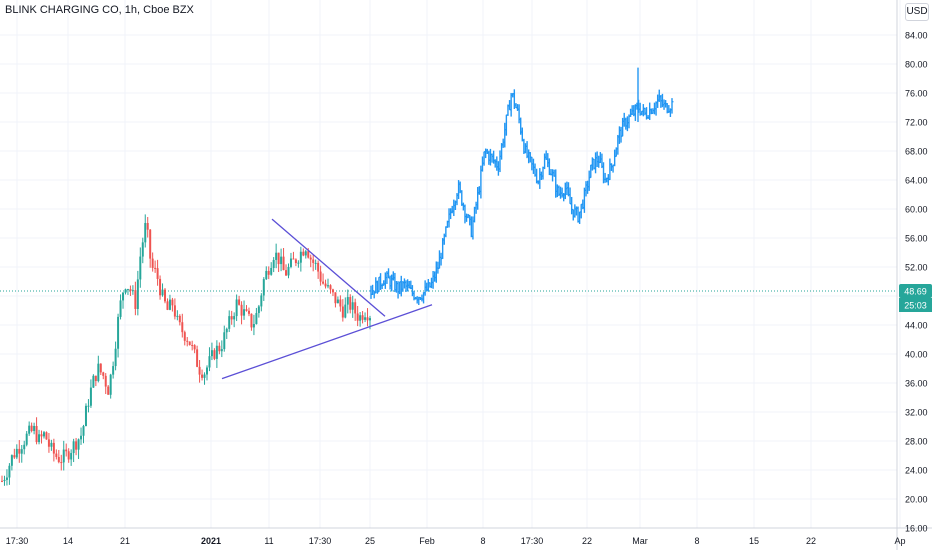 The image size is (932, 555). I want to click on price-labels: 48.69 25:03, so click(915, 297).